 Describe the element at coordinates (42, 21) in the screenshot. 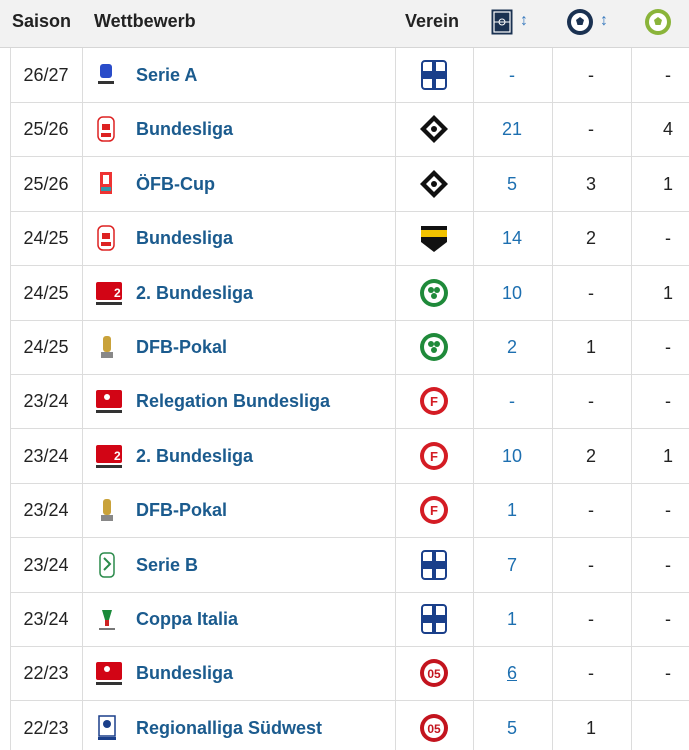

I see `header-saison: Saison` at that location.